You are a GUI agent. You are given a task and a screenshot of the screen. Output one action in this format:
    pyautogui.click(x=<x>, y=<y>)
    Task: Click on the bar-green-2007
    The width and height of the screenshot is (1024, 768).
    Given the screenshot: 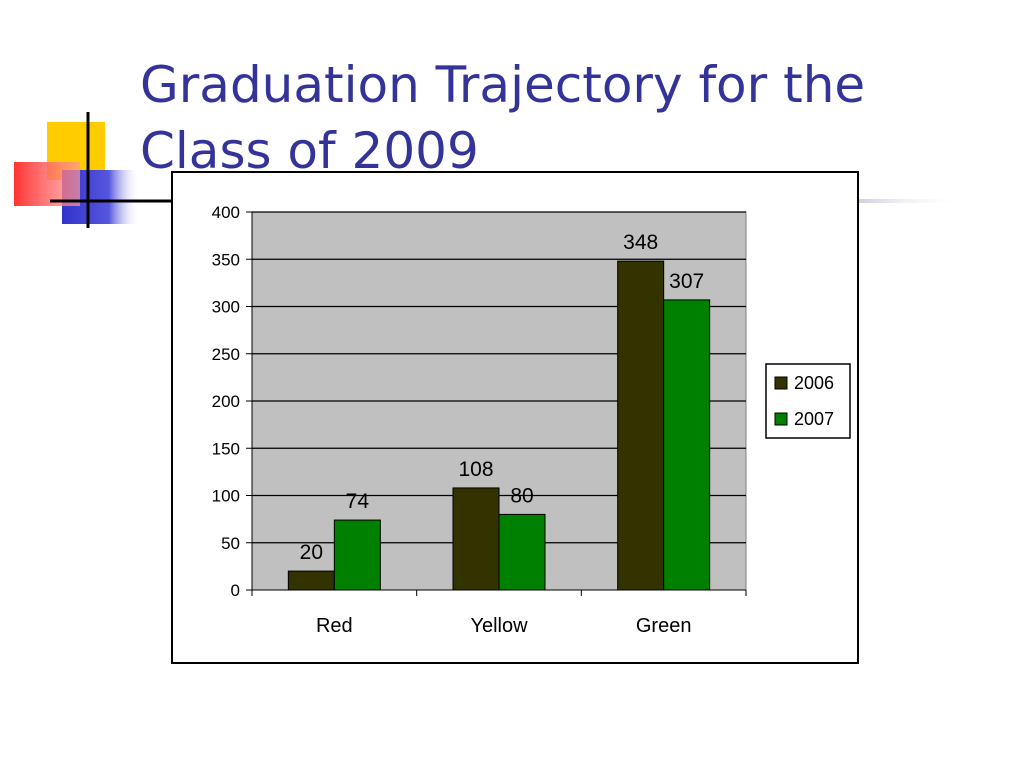 What is the action you would take?
    pyautogui.click(x=687, y=445)
    